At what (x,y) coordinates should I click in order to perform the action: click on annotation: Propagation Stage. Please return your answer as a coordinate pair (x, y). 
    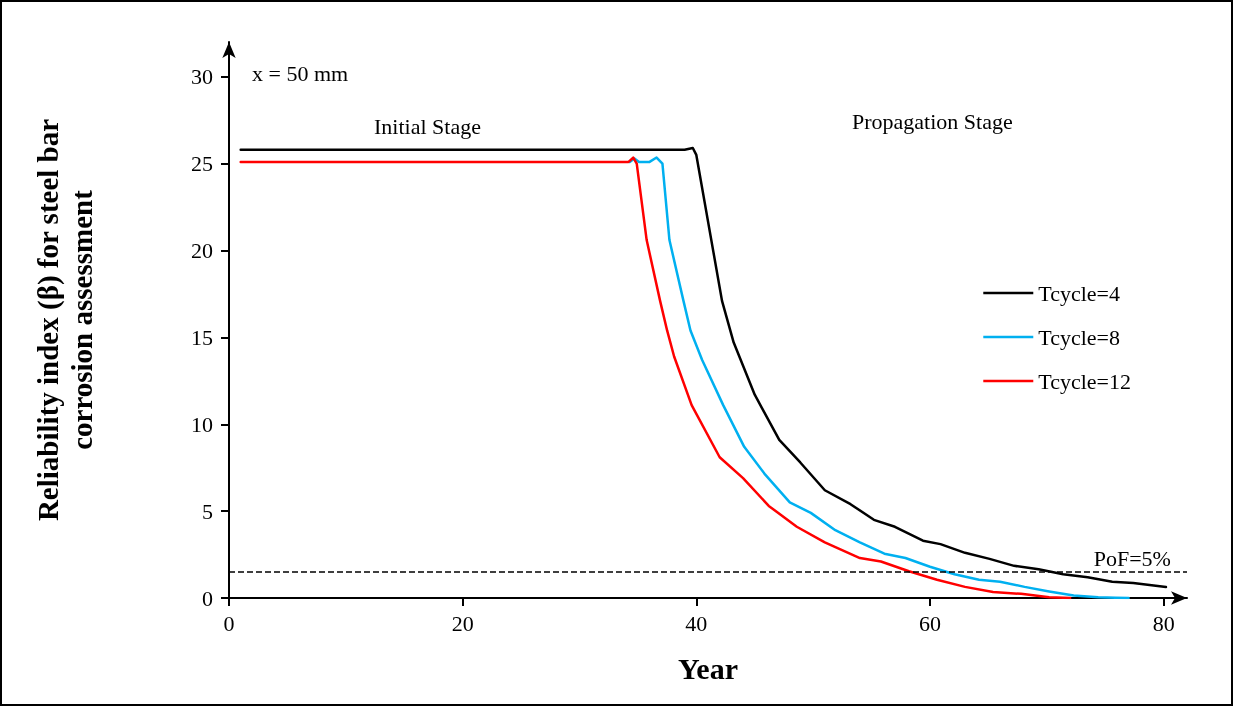
    Looking at the image, I should click on (932, 121).